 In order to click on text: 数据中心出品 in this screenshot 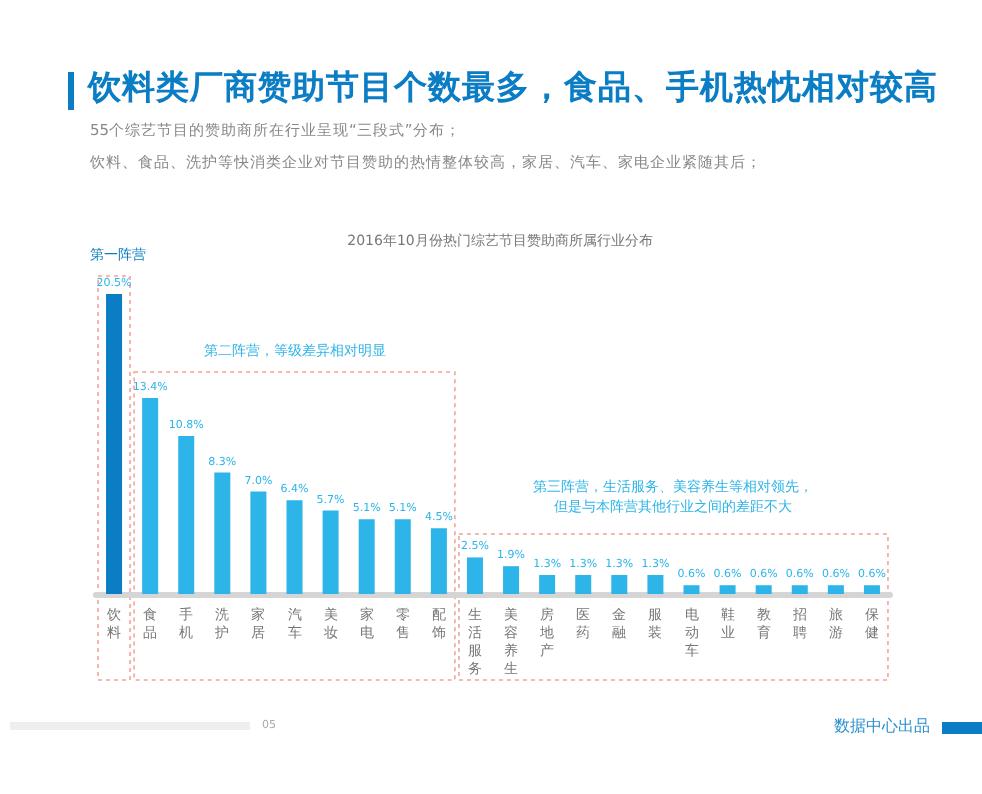, I will do `click(882, 726)`.